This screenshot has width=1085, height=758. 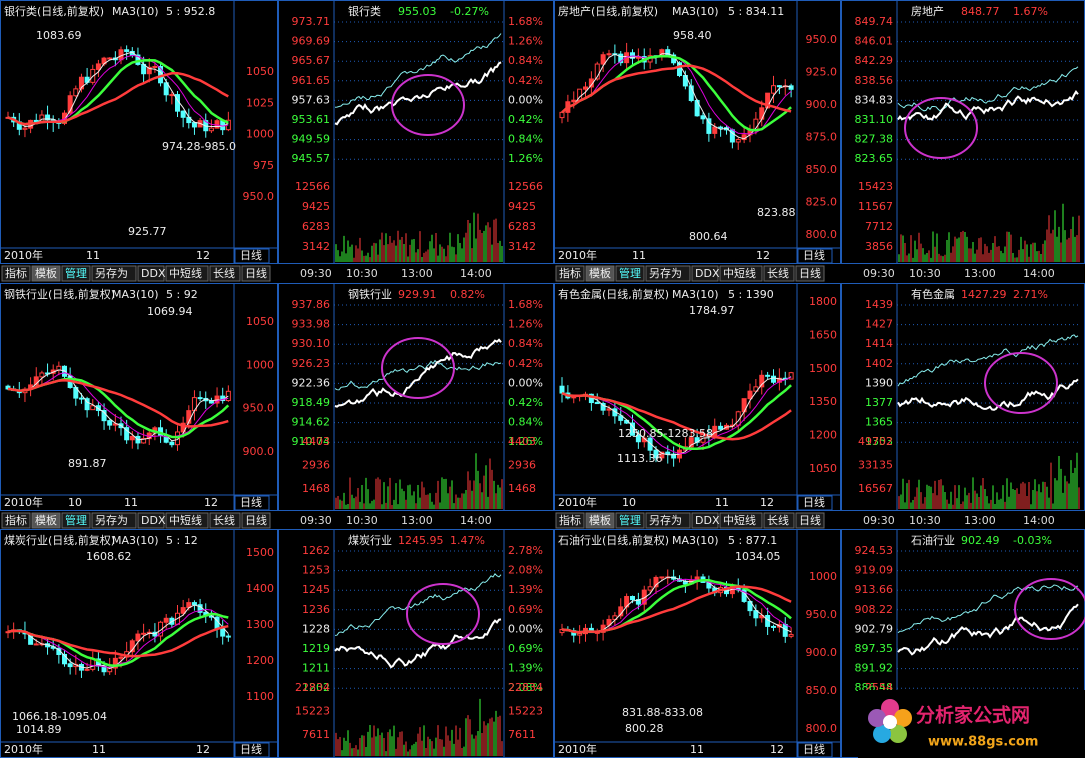 I want to click on price-axis-label: 850.0, so click(x=822, y=169).